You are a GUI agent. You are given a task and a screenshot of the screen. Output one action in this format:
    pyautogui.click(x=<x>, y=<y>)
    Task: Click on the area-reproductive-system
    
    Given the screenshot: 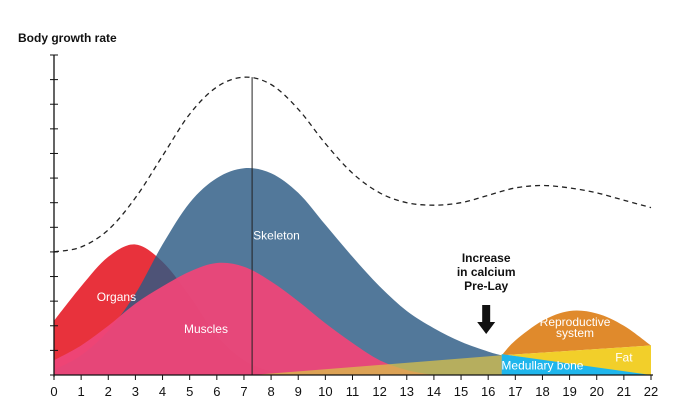 What is the action you would take?
    pyautogui.click(x=576, y=333)
    